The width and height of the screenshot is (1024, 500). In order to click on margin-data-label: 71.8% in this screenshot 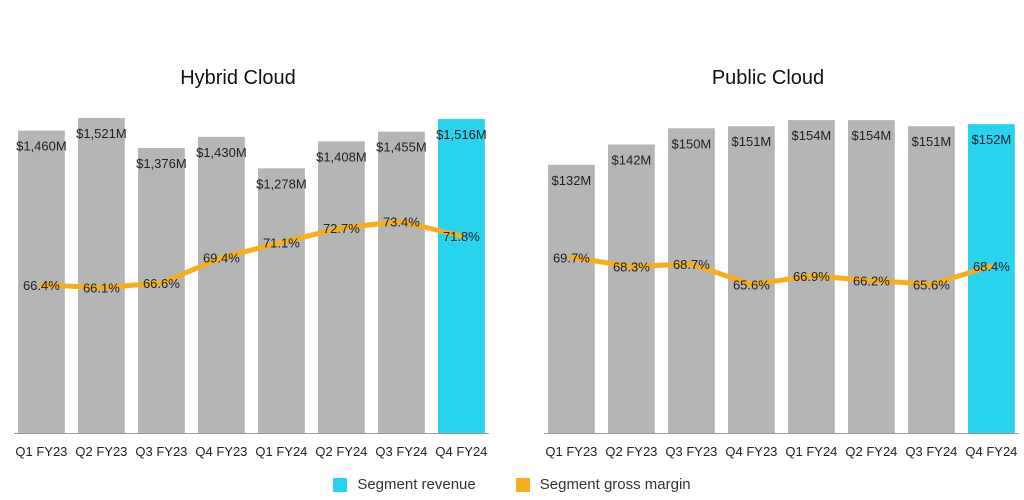, I will do `click(461, 236)`.